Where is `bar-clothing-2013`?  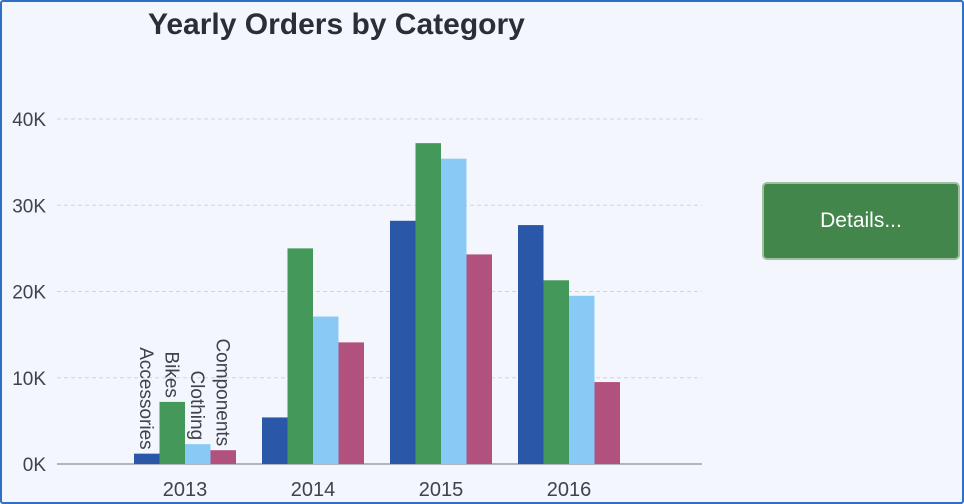
bar-clothing-2013 is located at coordinates (198, 454).